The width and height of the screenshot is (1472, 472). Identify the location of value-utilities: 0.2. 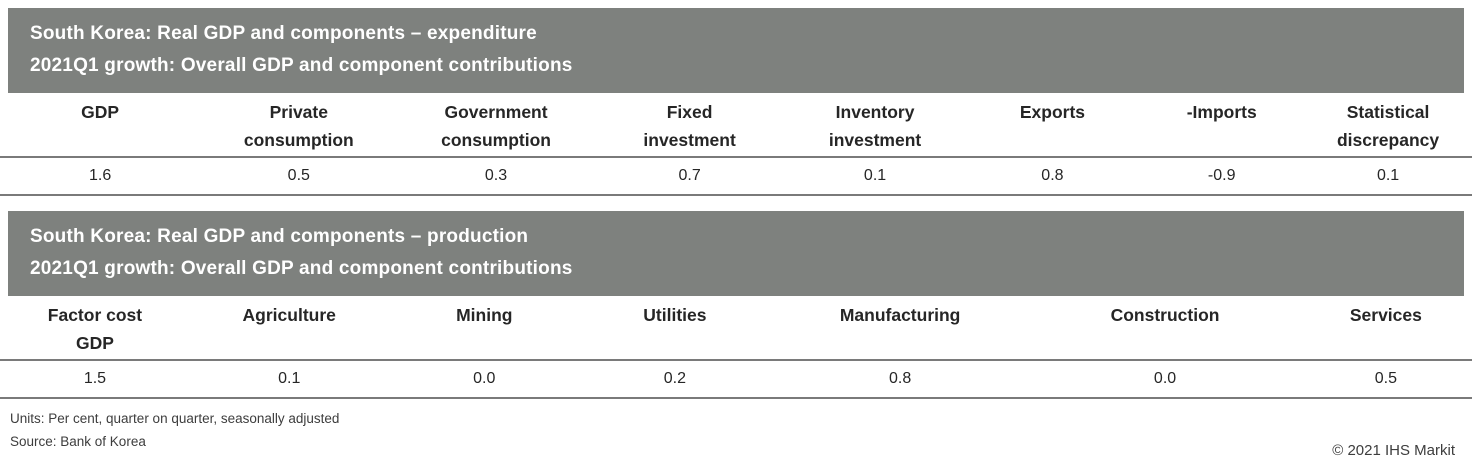
(674, 379).